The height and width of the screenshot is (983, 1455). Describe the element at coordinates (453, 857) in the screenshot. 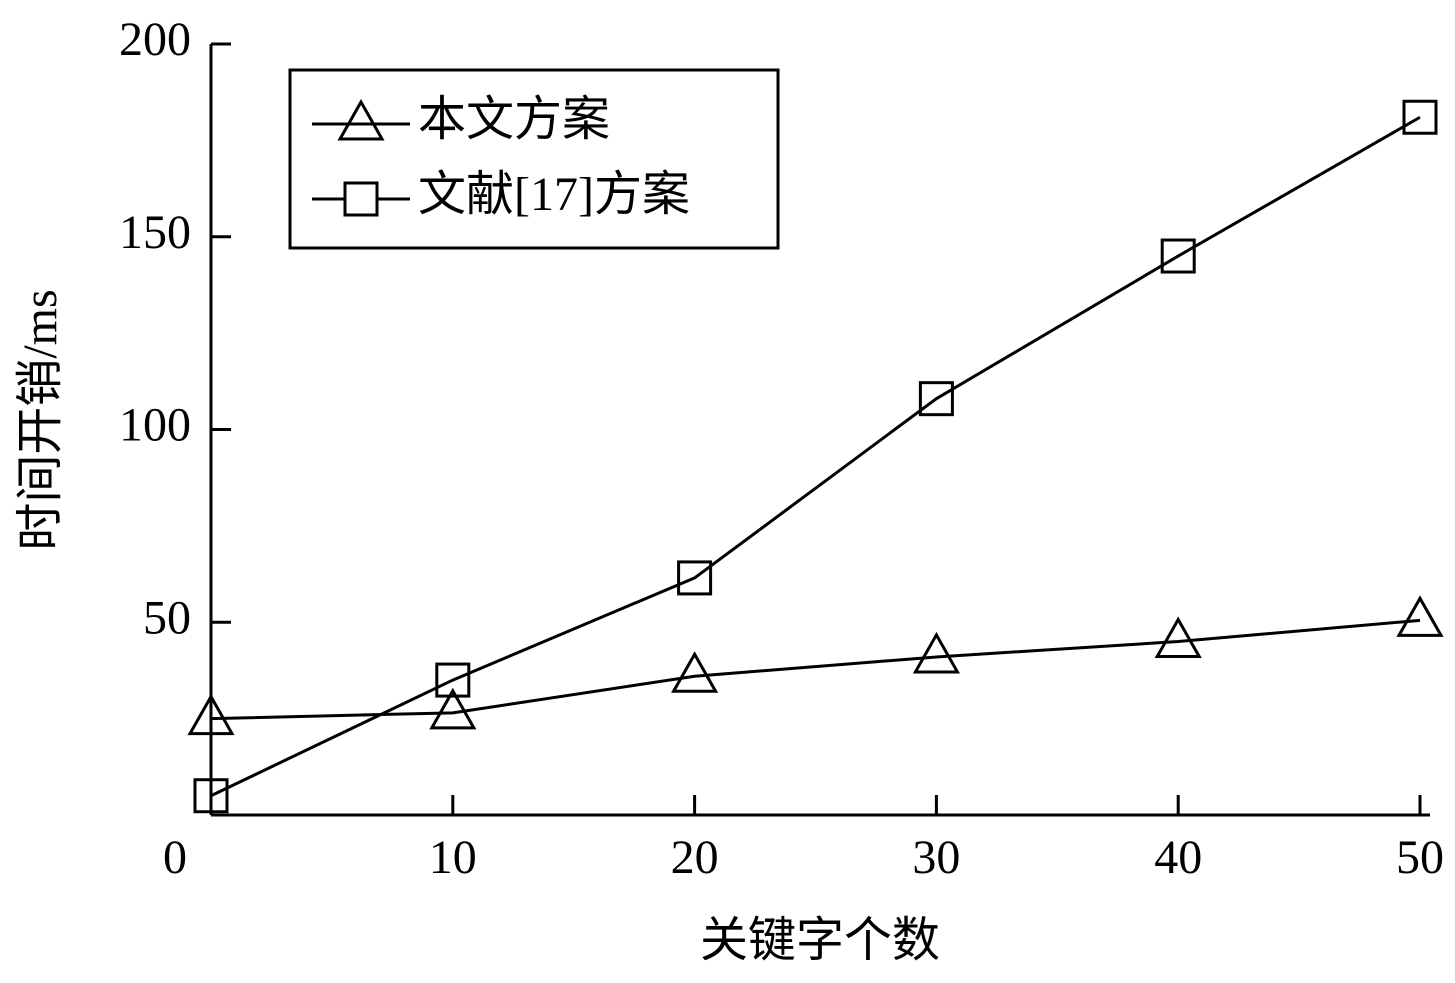

I see `x-tick-label: 10` at that location.